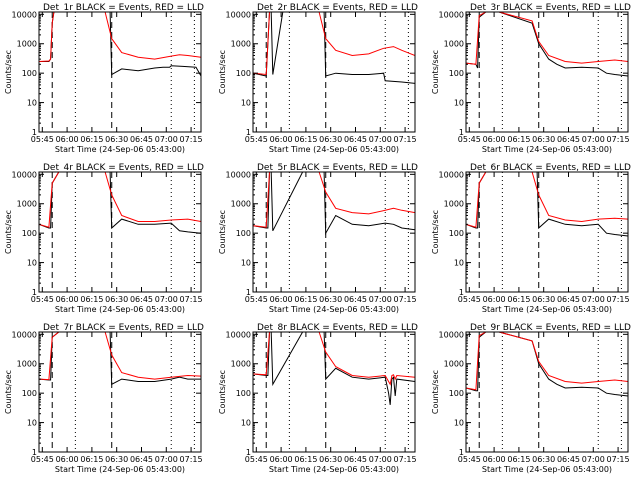 The width and height of the screenshot is (640, 480). I want to click on chart-title: Det_2r BLACK = Events, RED = LLD, so click(337, 8).